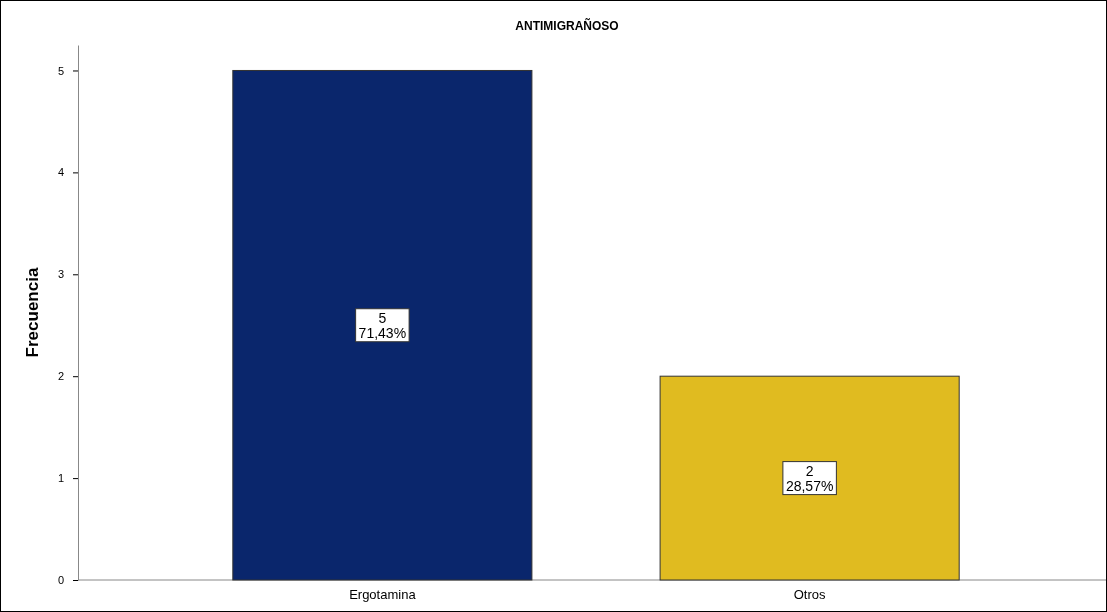  Describe the element at coordinates (382, 325) in the screenshot. I see `data-label: 5 71,43%` at that location.